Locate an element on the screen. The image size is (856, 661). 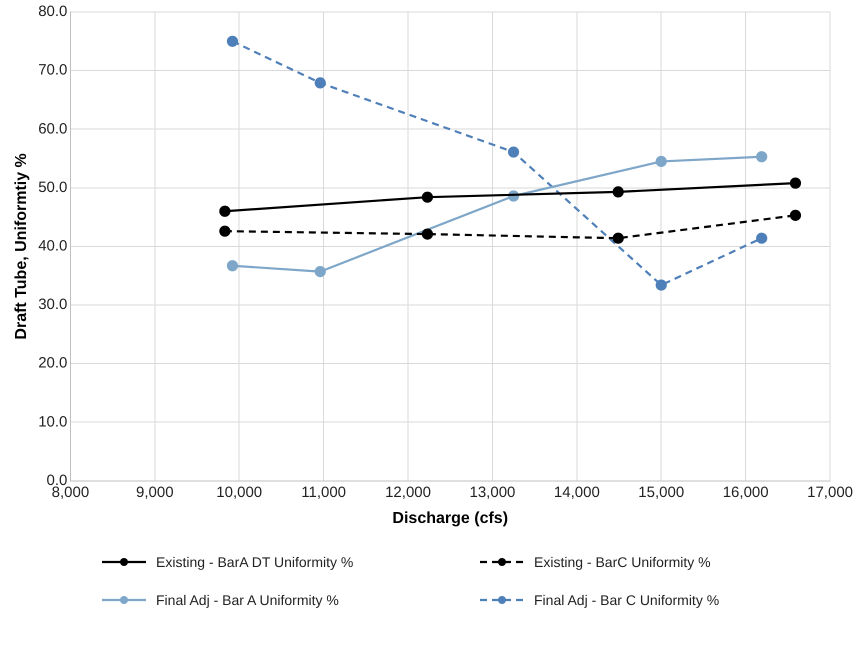
legend-label: Existing - BarA DT Uniformity % is located at coordinates (255, 562).